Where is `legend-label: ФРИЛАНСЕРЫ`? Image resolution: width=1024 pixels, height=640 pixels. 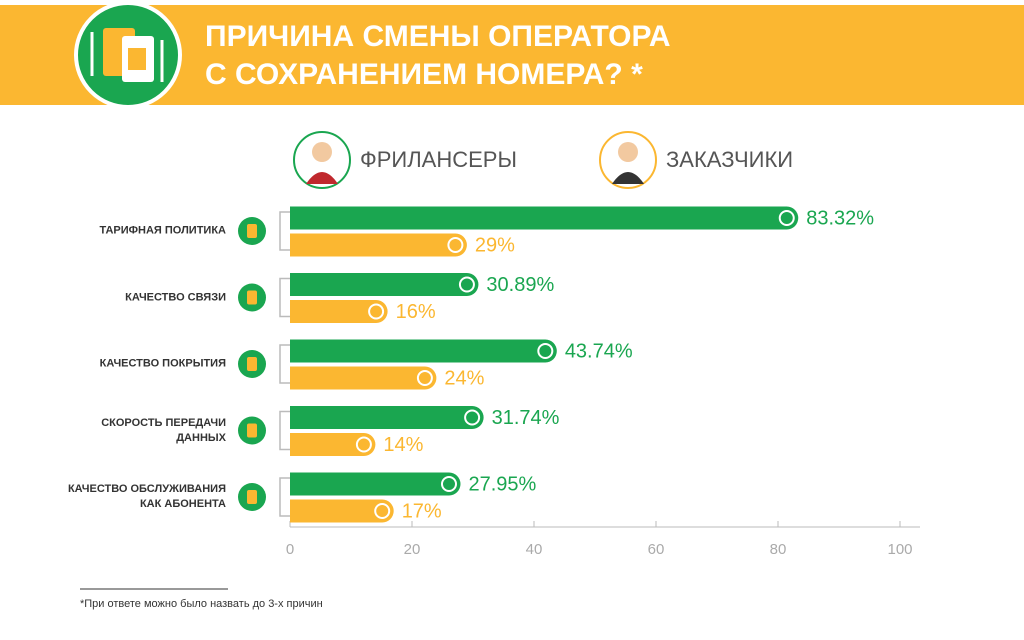
legend-label: ФРИЛАНСЕРЫ is located at coordinates (438, 159).